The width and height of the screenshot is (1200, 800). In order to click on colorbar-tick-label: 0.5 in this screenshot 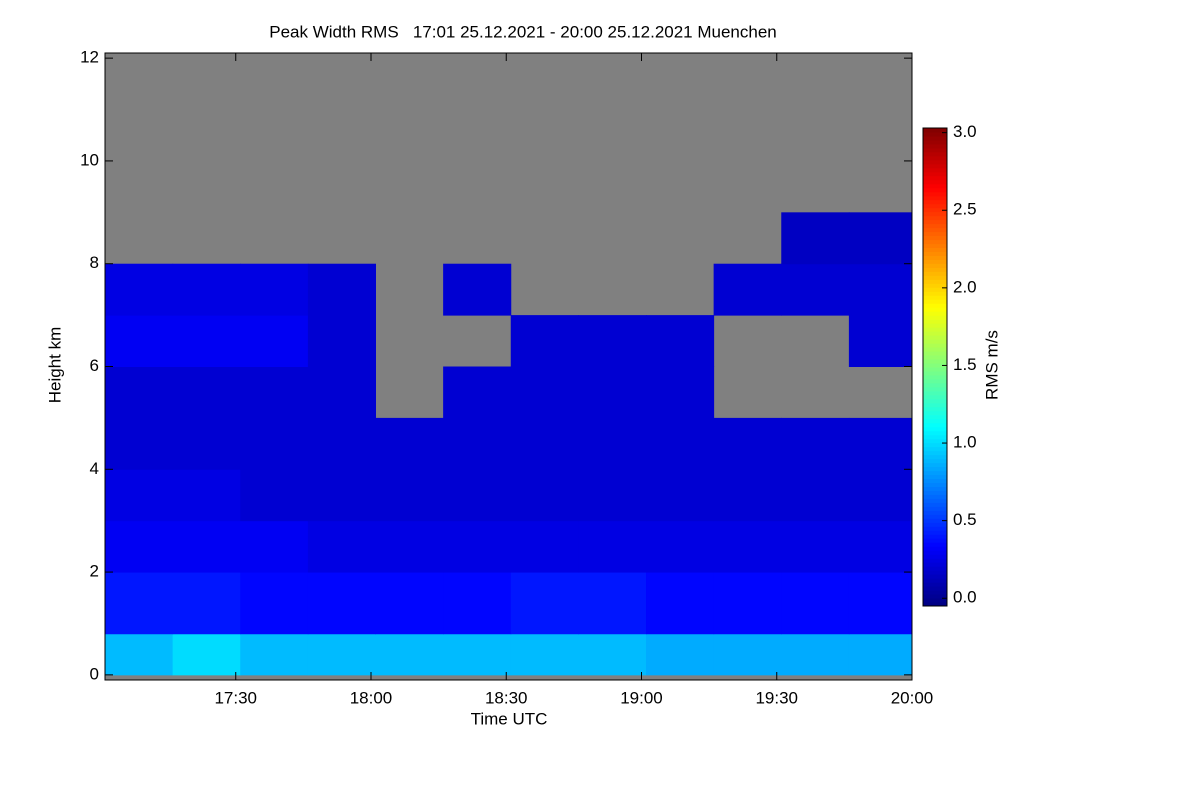, I will do `click(965, 519)`.